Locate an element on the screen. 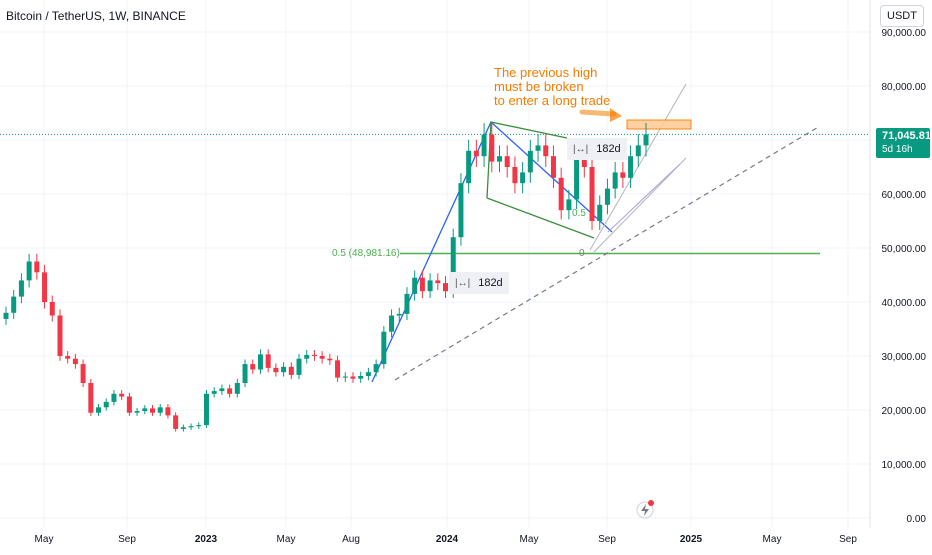 The width and height of the screenshot is (932, 555). last-price-value: 71,045.81 is located at coordinates (906, 136).